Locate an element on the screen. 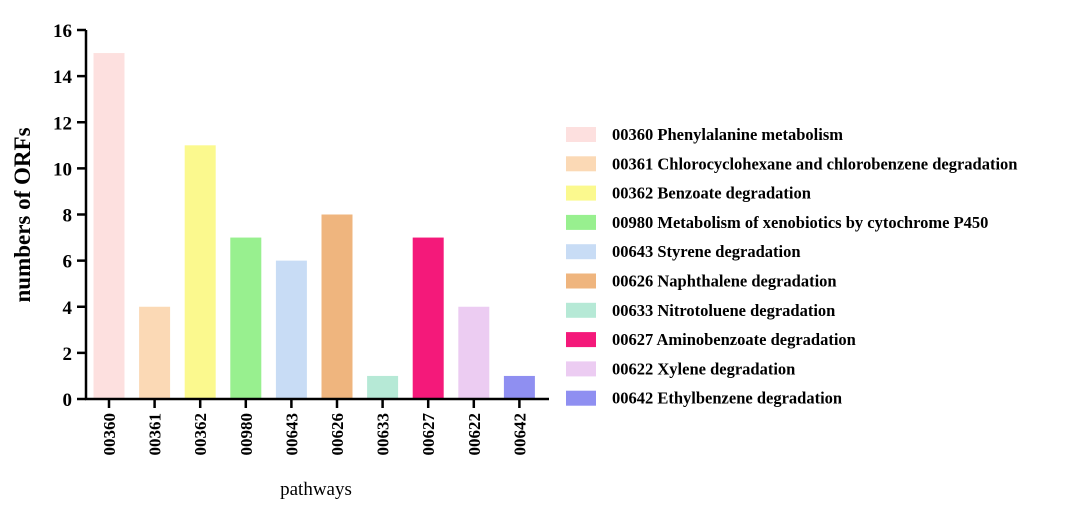  y-tick-label: 12 is located at coordinates (62, 123).